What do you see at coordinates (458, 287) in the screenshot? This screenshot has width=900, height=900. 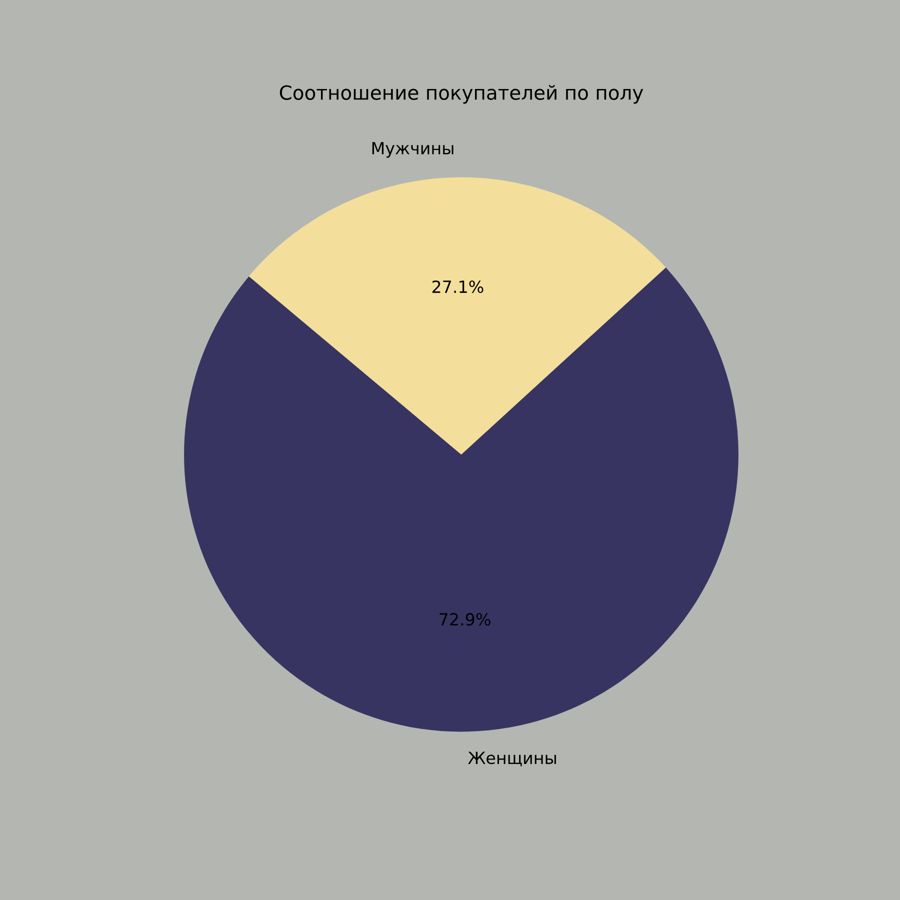 I see `data-label: 27.1%` at bounding box center [458, 287].